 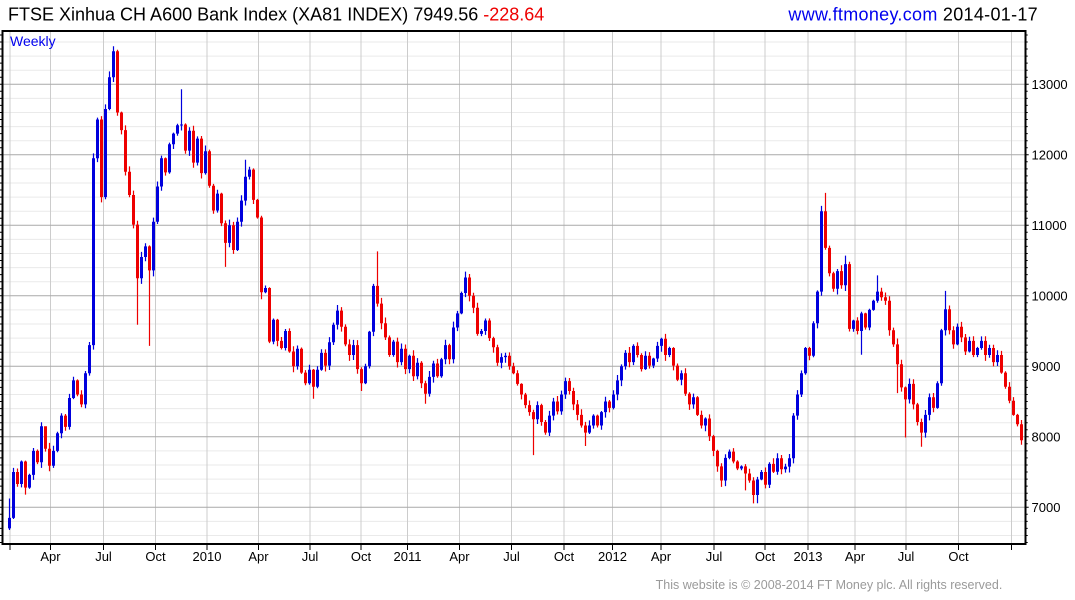 What do you see at coordinates (33, 41) in the screenshot?
I see `svg-text: Weekly` at bounding box center [33, 41].